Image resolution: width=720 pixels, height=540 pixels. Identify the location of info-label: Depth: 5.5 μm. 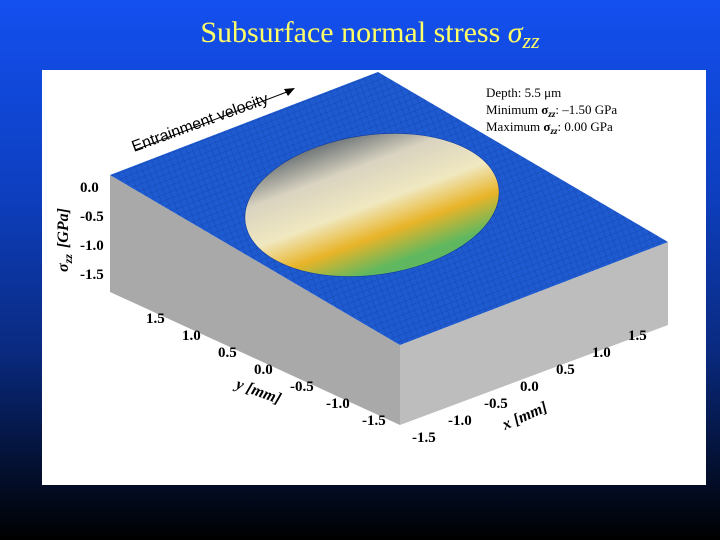
(523, 92).